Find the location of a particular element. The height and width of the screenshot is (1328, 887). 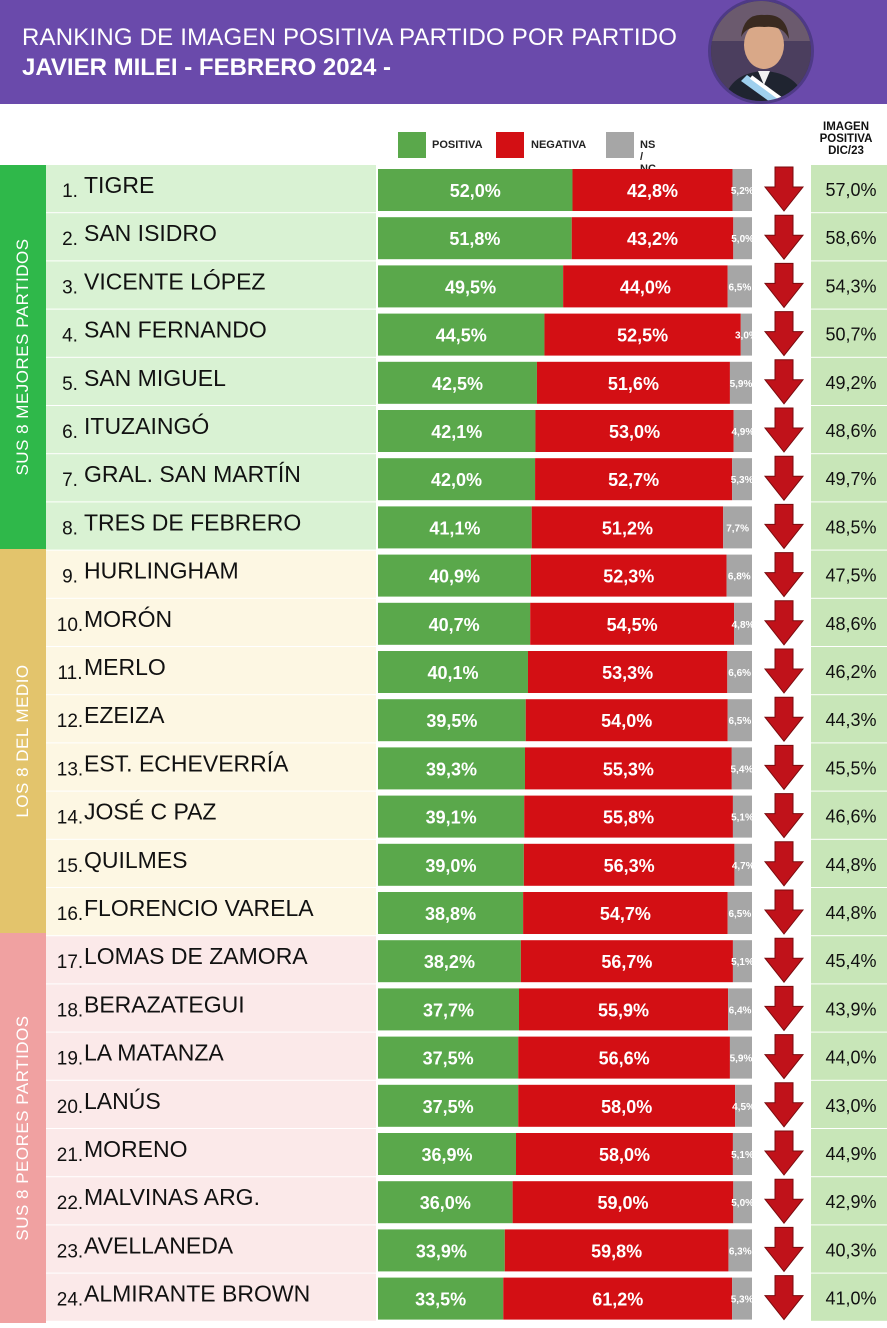

label-nsnc: 5,0% is located at coordinates (742, 239).